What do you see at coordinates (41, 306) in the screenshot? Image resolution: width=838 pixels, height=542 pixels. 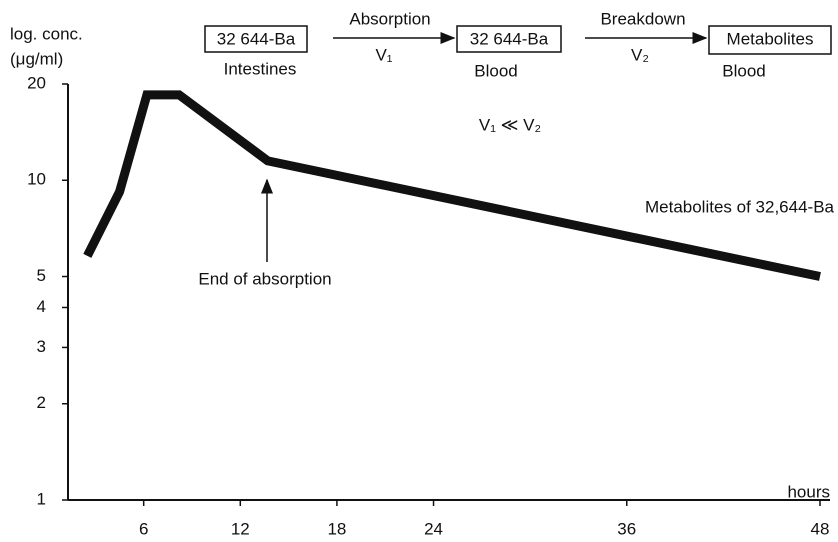 I see `y-tick-label: 4` at bounding box center [41, 306].